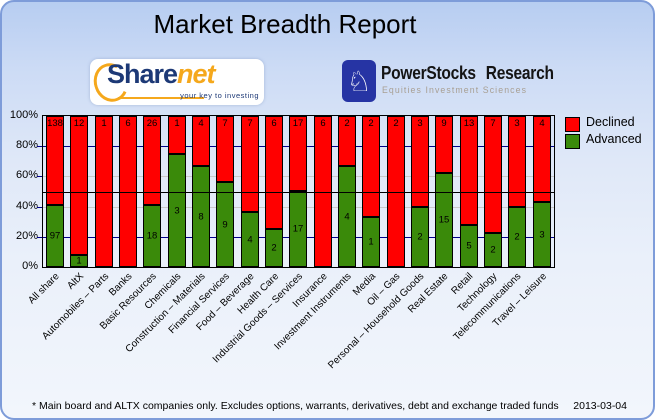 The width and height of the screenshot is (655, 420). I want to click on declined-segment: 12, so click(79, 185).